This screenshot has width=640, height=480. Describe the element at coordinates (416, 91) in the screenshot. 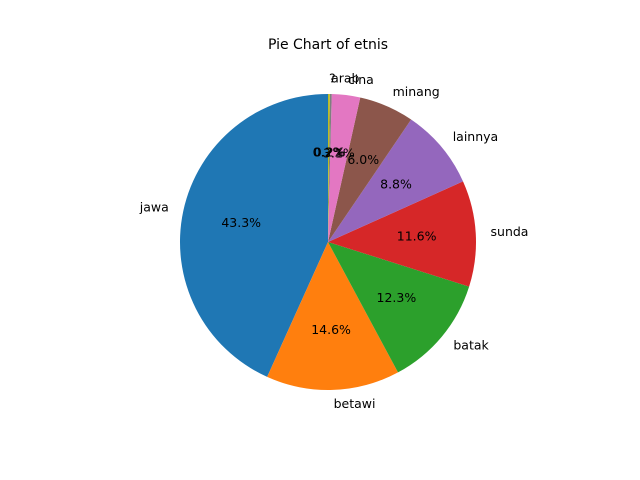

I see `slice-label-5: minang` at that location.